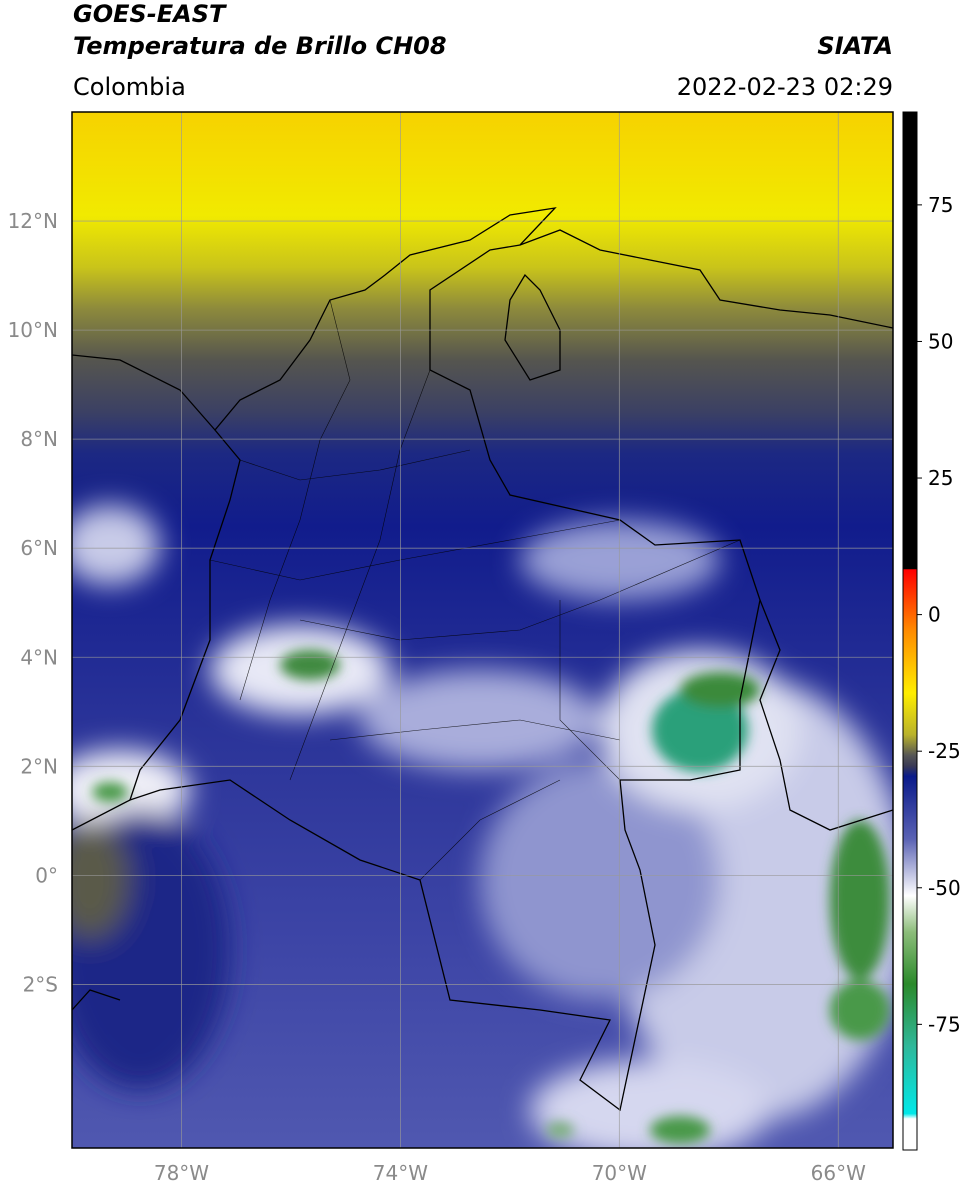 Image resolution: width=966 pixels, height=1190 pixels. Describe the element at coordinates (129, 87) in the screenshot. I see `region: Colombia` at that location.